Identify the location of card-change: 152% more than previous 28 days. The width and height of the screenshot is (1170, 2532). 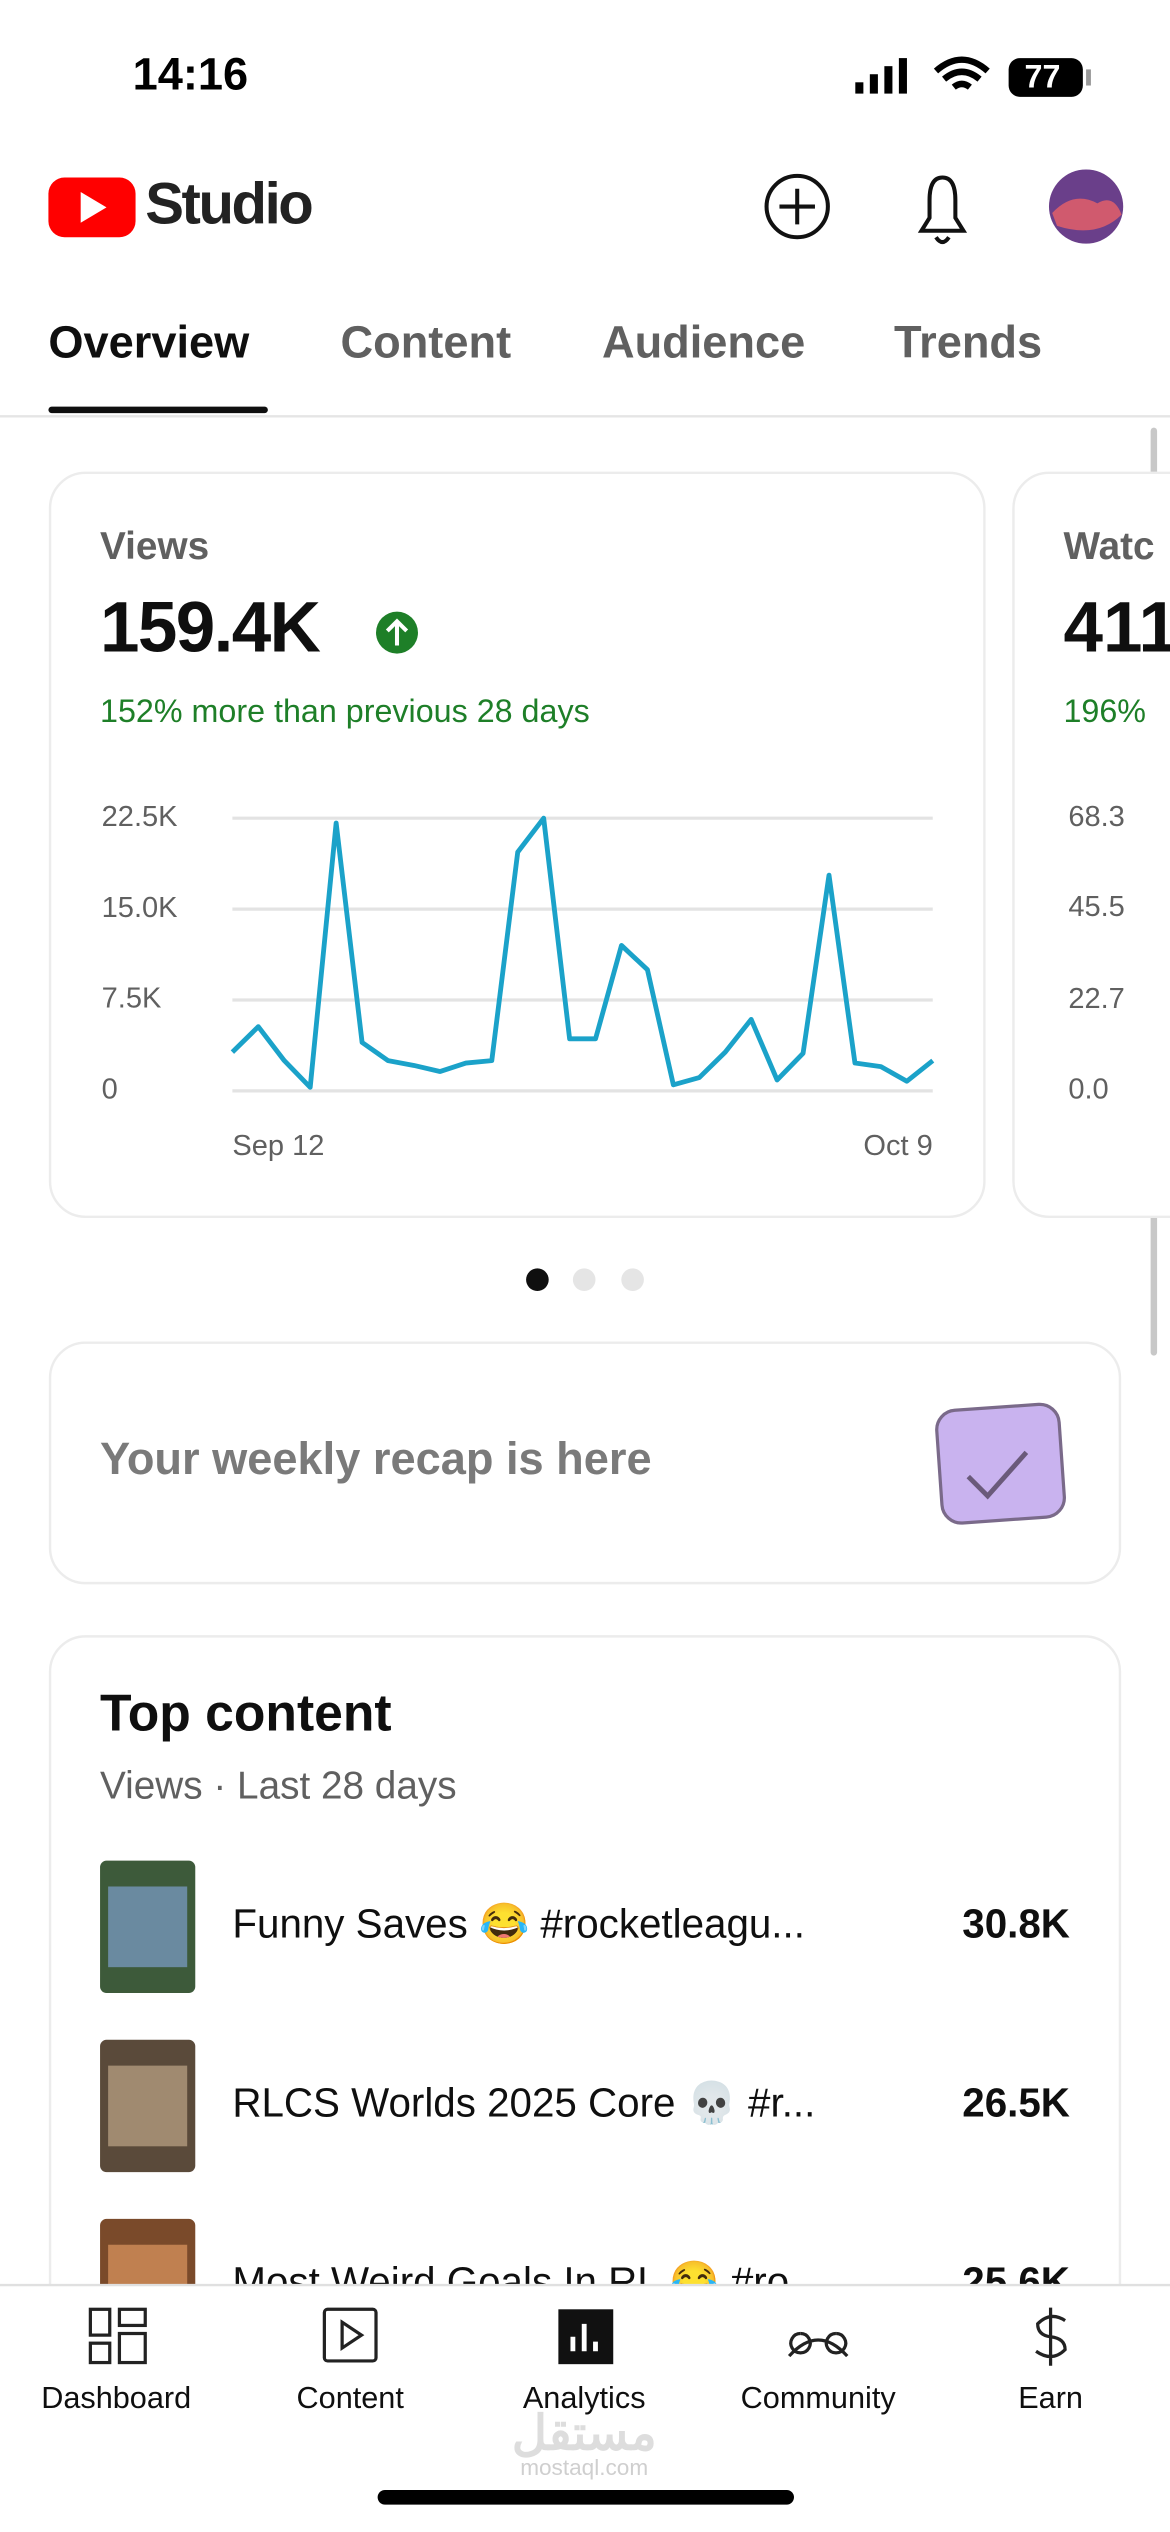
(345, 711).